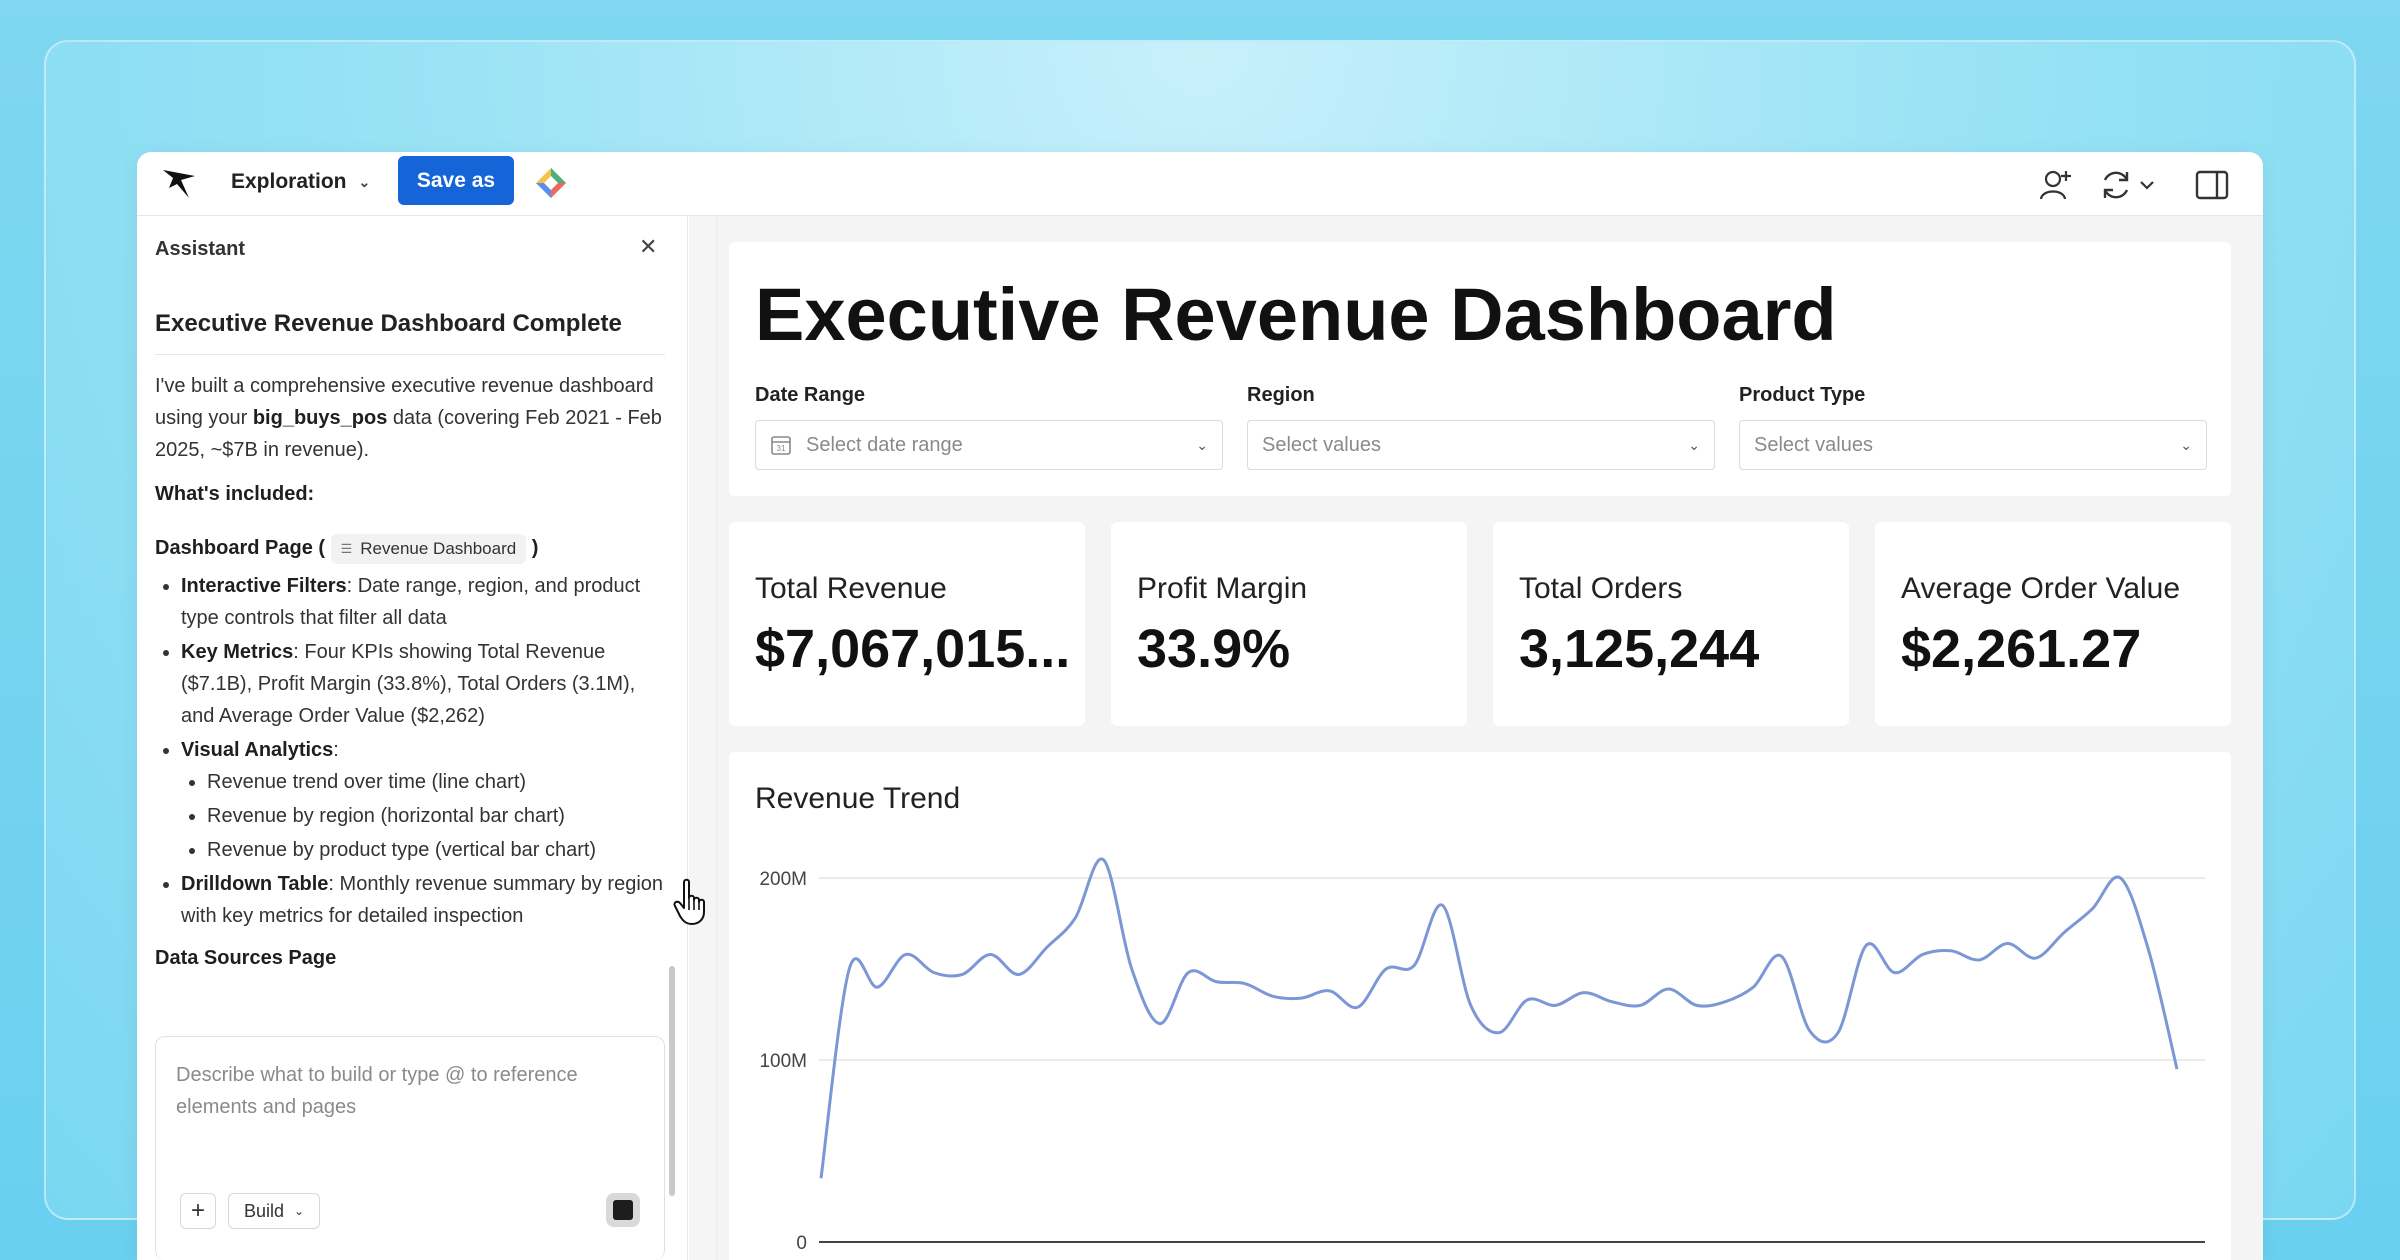 The width and height of the screenshot is (2400, 1260). Describe the element at coordinates (1222, 588) in the screenshot. I see `kpi-label: Profit Margin` at that location.